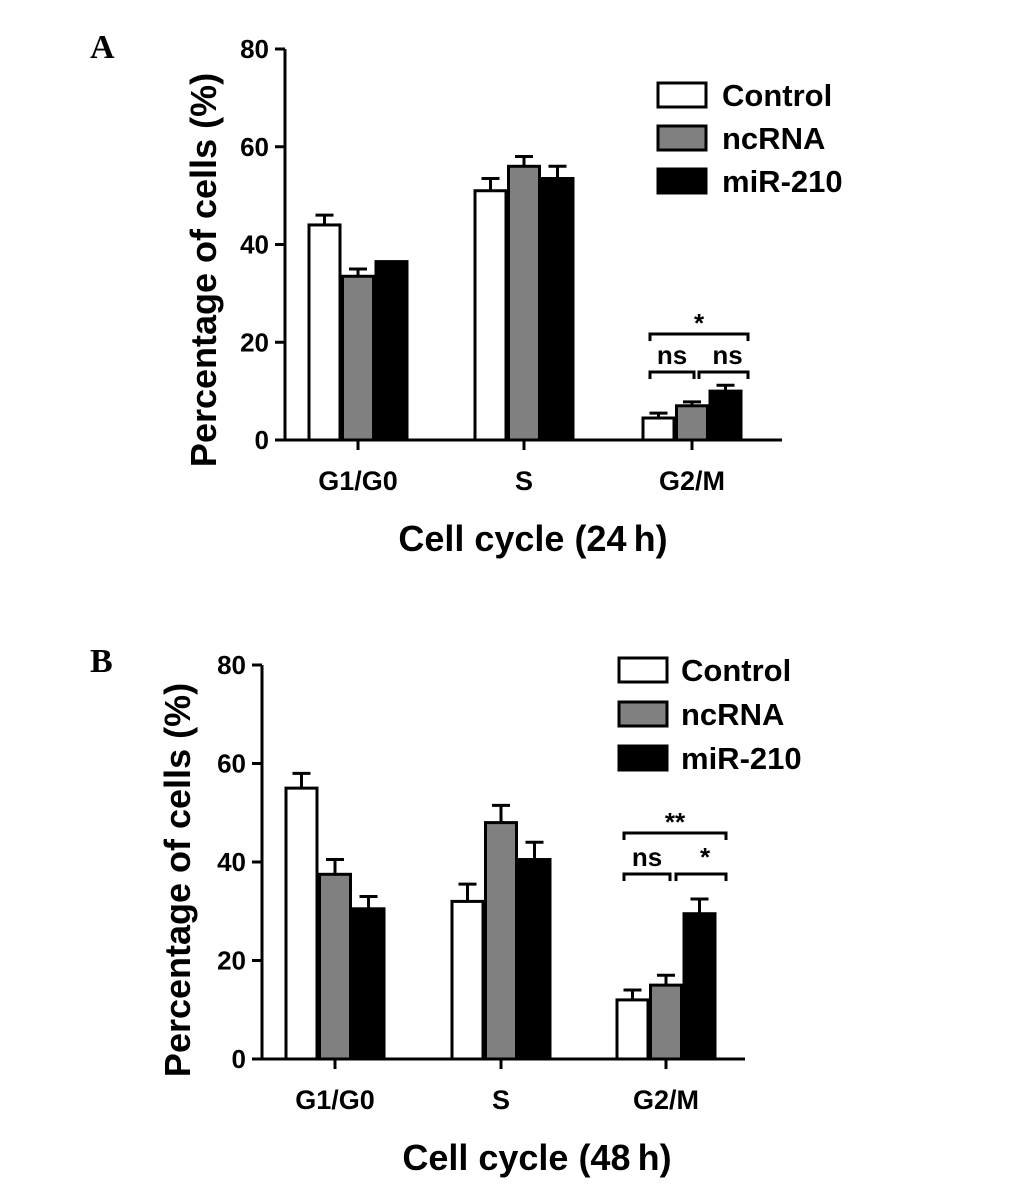 This screenshot has width=1033, height=1184. Describe the element at coordinates (101, 661) in the screenshot. I see `panel-b-letter: B` at that location.